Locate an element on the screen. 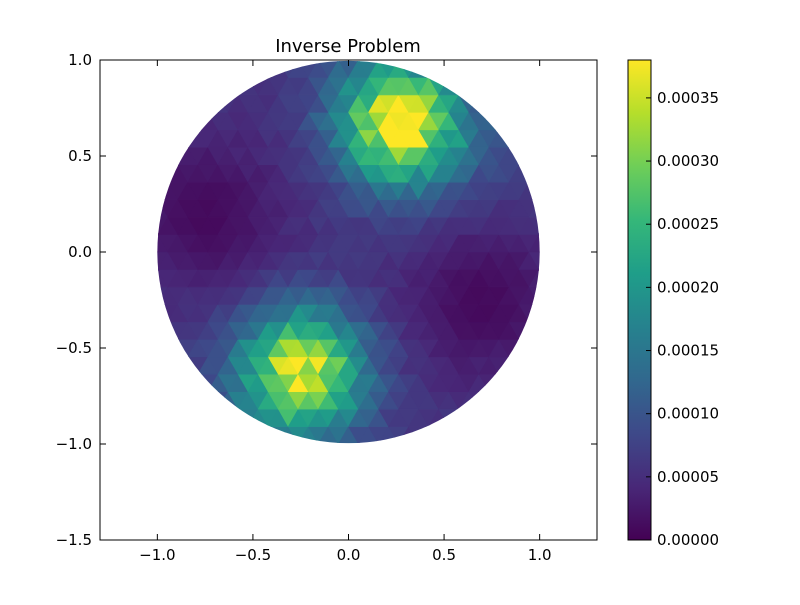 Image resolution: width=800 pixels, height=605 pixels. y-tick-label: −1.0 is located at coordinates (74, 444).